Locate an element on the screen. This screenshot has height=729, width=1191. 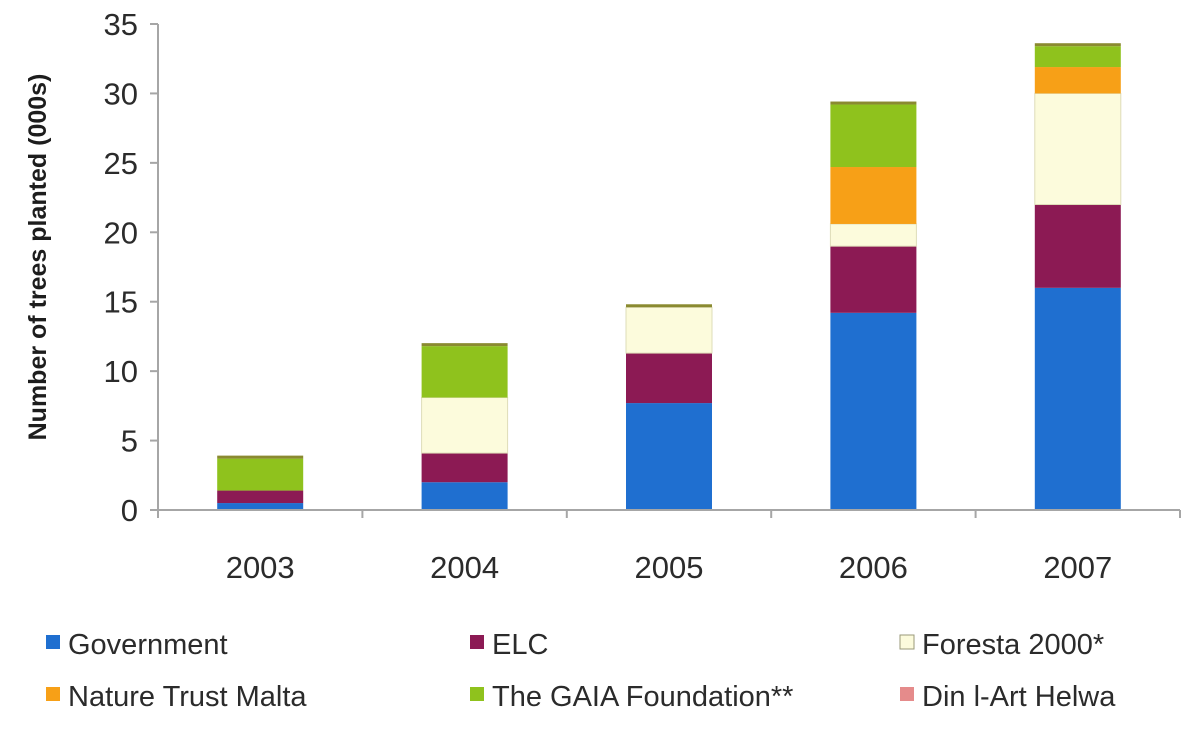
legend-label: Din l-Art Helwa is located at coordinates (1019, 697).